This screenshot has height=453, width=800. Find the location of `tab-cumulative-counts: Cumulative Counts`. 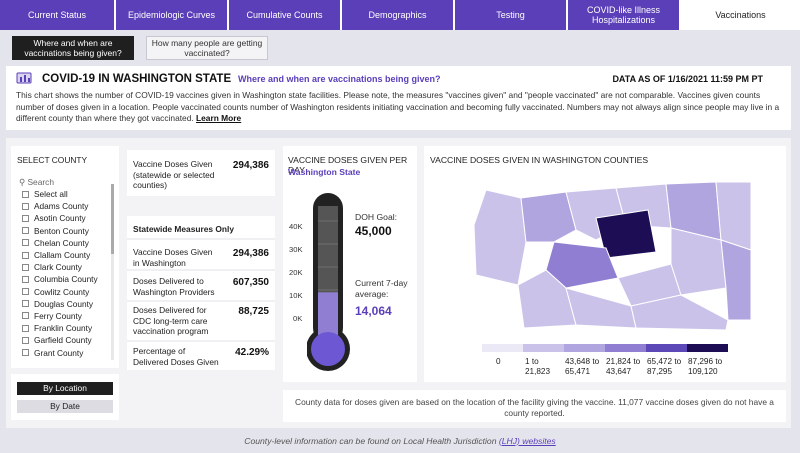

tab-cumulative-counts: Cumulative Counts is located at coordinates (285, 15).